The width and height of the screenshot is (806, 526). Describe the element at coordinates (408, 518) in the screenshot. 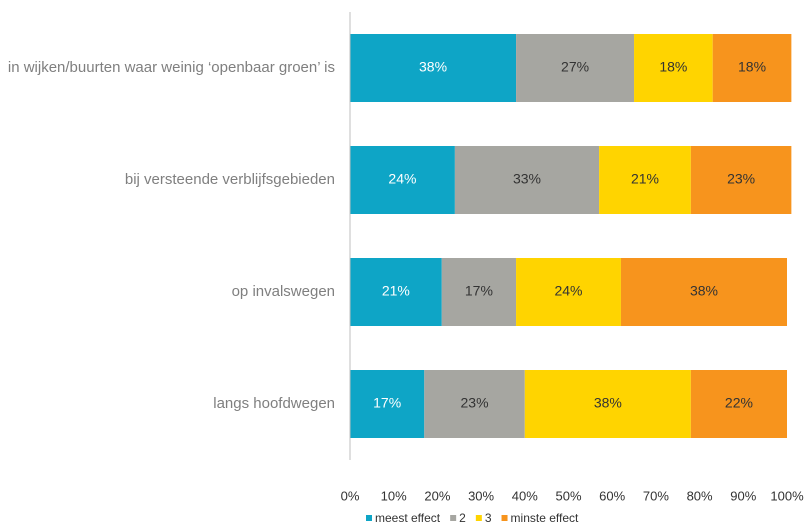

I see `legend-label: meest effect` at that location.